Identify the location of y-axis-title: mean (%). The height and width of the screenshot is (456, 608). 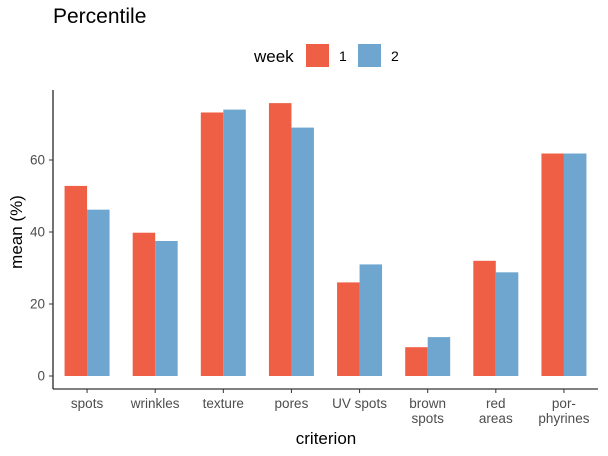
(16, 232).